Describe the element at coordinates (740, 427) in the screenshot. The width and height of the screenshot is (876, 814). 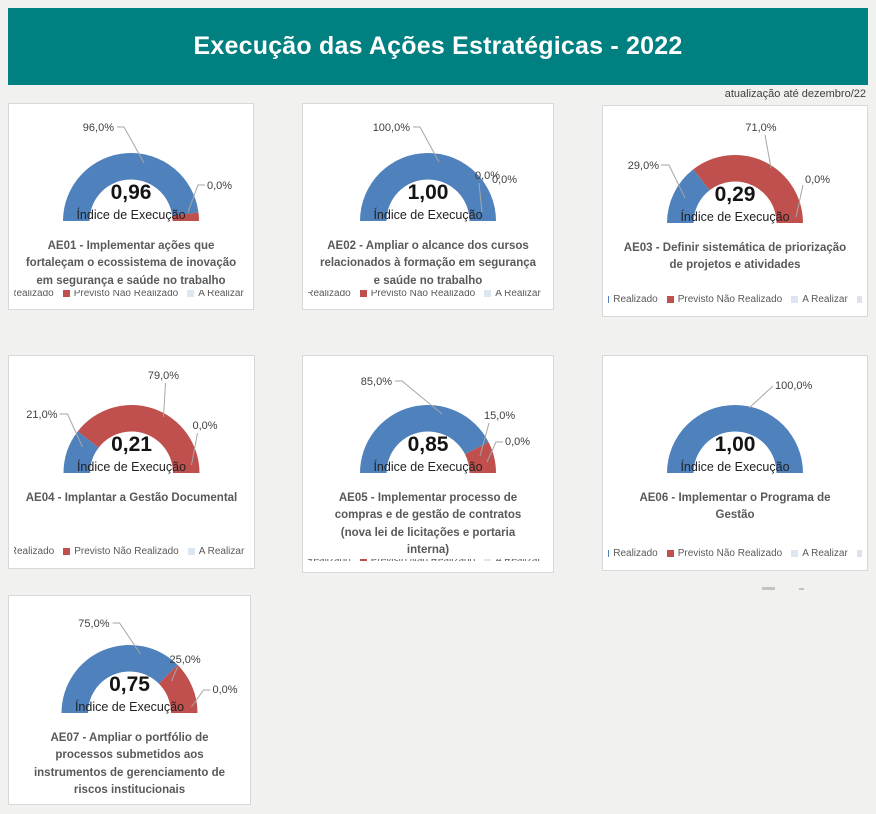
I see `gauge-chart: 100,0% 1,00 Índice de Execução` at that location.